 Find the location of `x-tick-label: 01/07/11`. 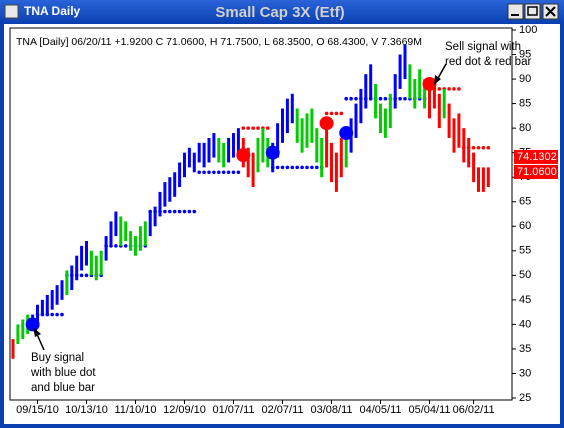

x-tick-label: 01/07/11 is located at coordinates (233, 410).